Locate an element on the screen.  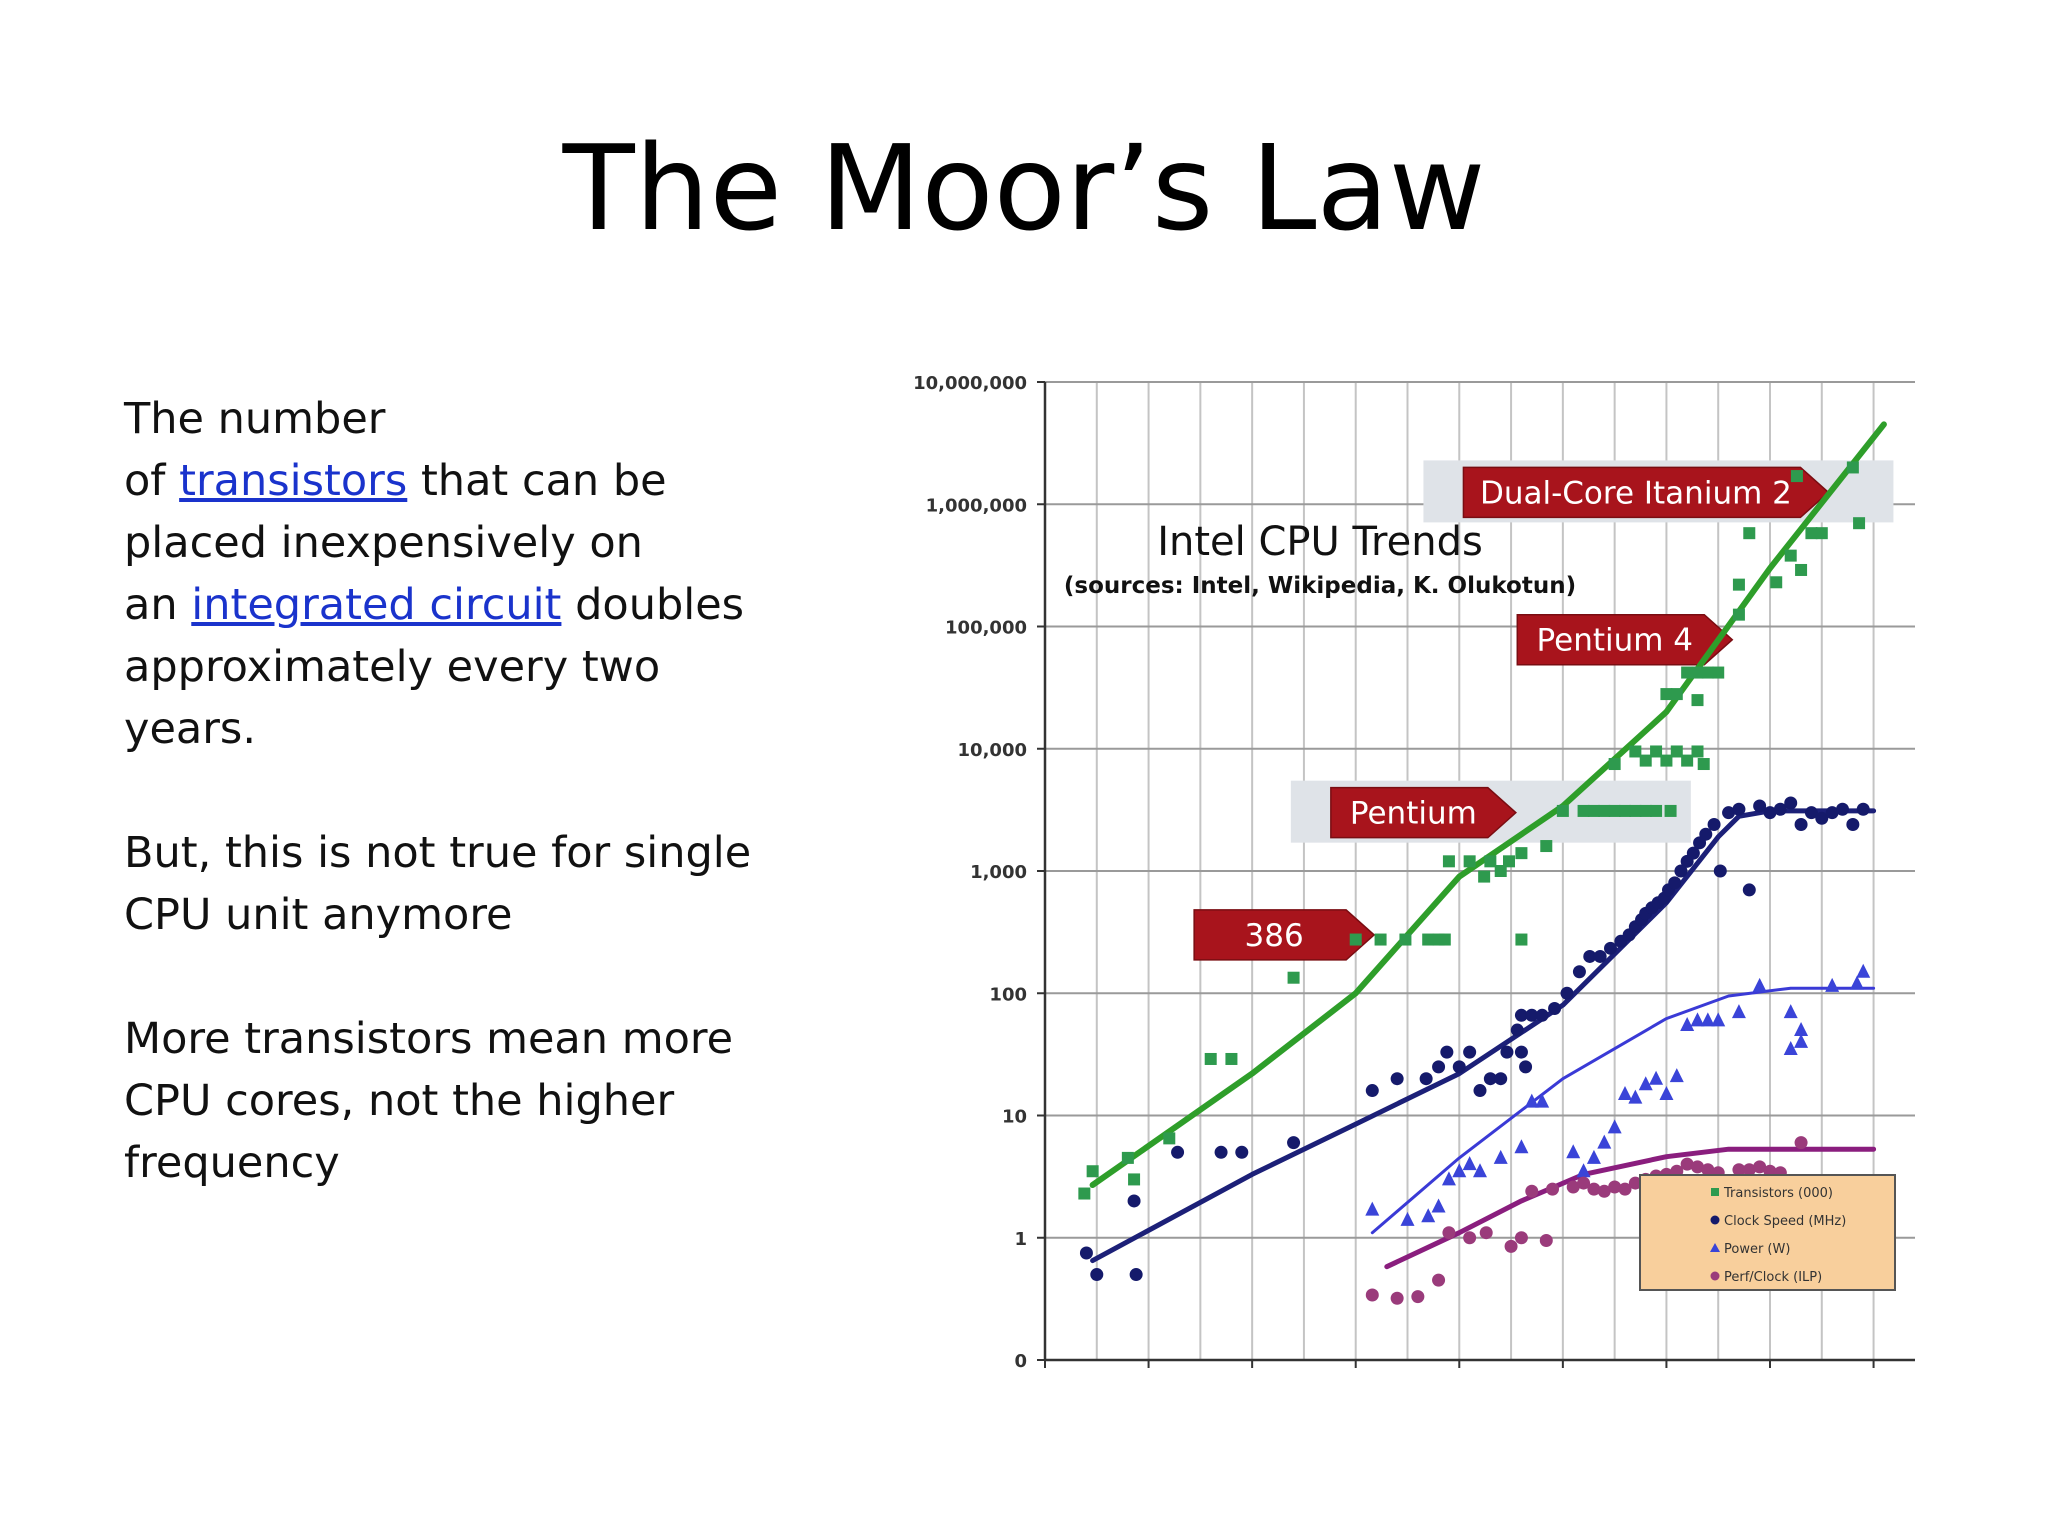
integrated-circuit-link: integrated circuit is located at coordinates (376, 605).